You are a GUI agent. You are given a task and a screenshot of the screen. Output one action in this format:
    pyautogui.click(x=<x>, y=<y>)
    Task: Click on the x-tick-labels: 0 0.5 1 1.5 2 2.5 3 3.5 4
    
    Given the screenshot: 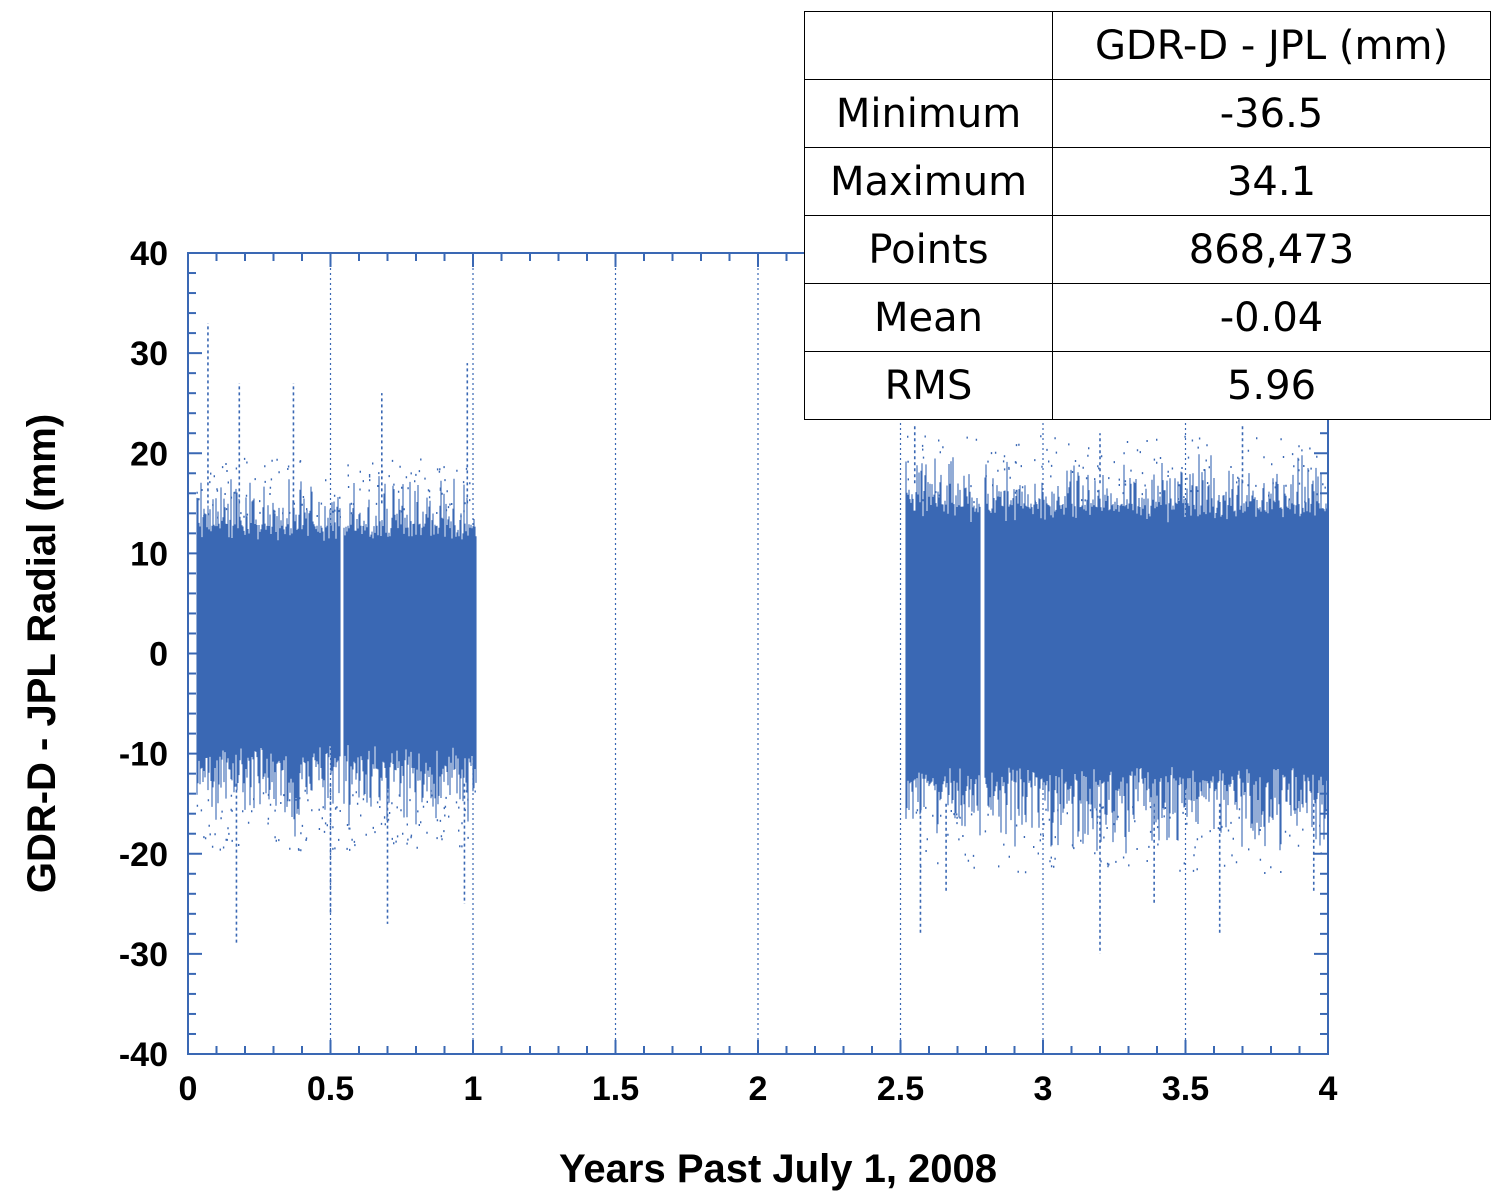 What is the action you would take?
    pyautogui.click(x=758, y=1089)
    